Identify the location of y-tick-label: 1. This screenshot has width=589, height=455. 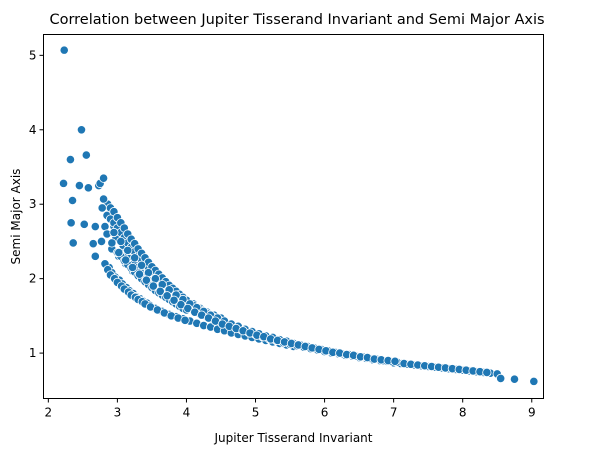
(33, 353).